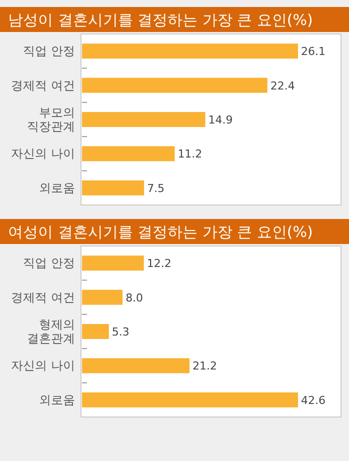 This screenshot has width=349, height=461. Describe the element at coordinates (204, 366) in the screenshot. I see `data-label: 21.2` at that location.